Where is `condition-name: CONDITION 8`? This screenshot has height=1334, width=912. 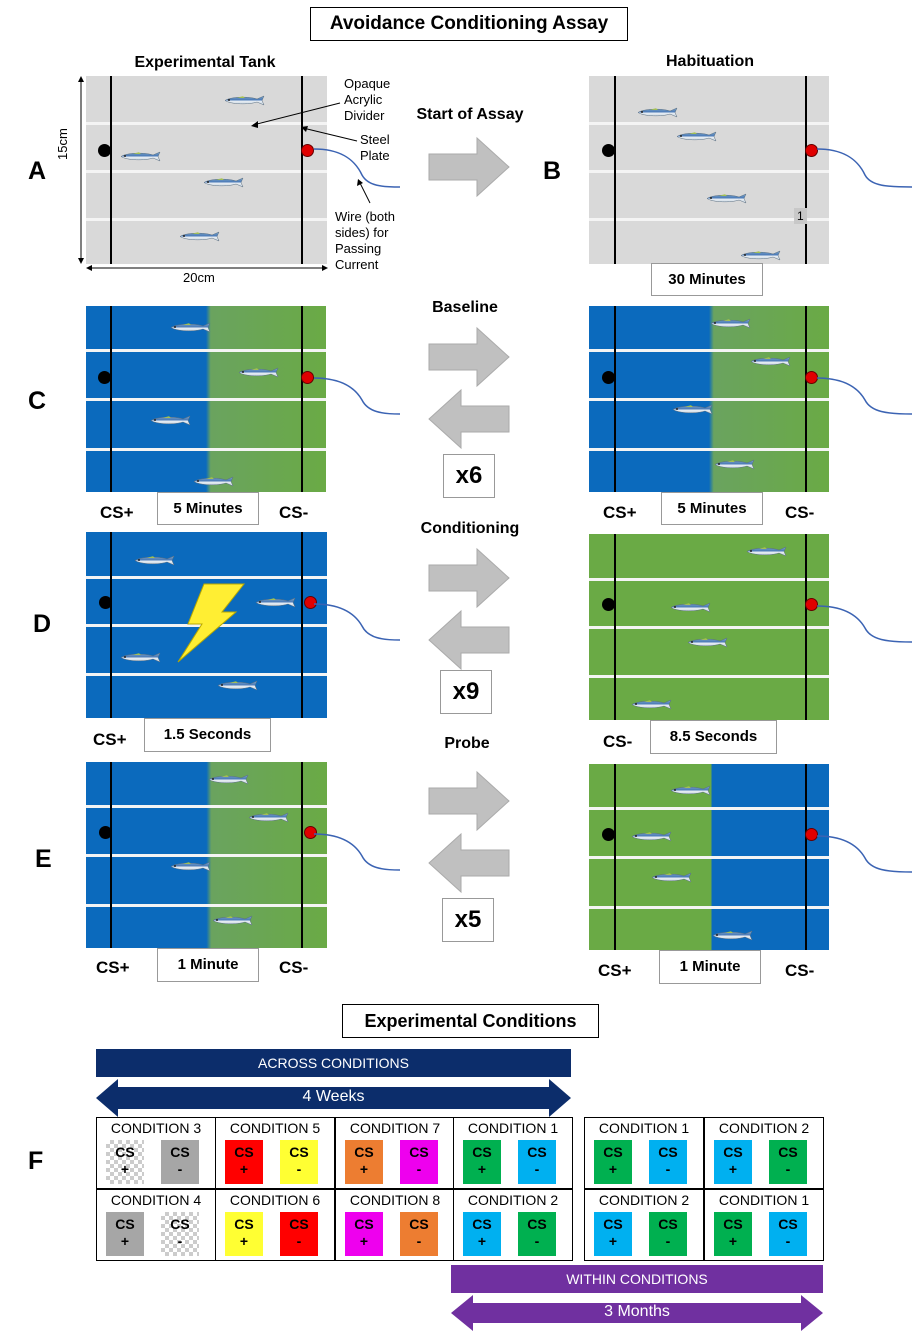 condition-name: CONDITION 8 is located at coordinates (395, 1200).